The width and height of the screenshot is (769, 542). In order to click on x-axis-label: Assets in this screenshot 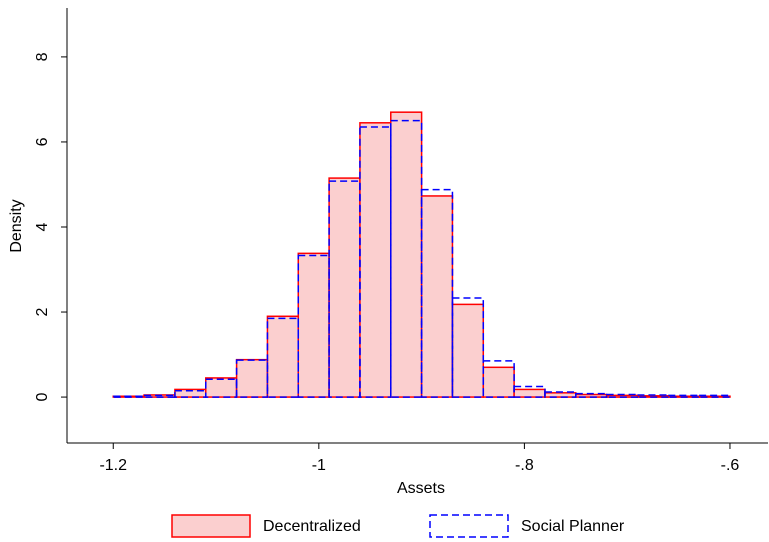, I will do `click(421, 488)`.